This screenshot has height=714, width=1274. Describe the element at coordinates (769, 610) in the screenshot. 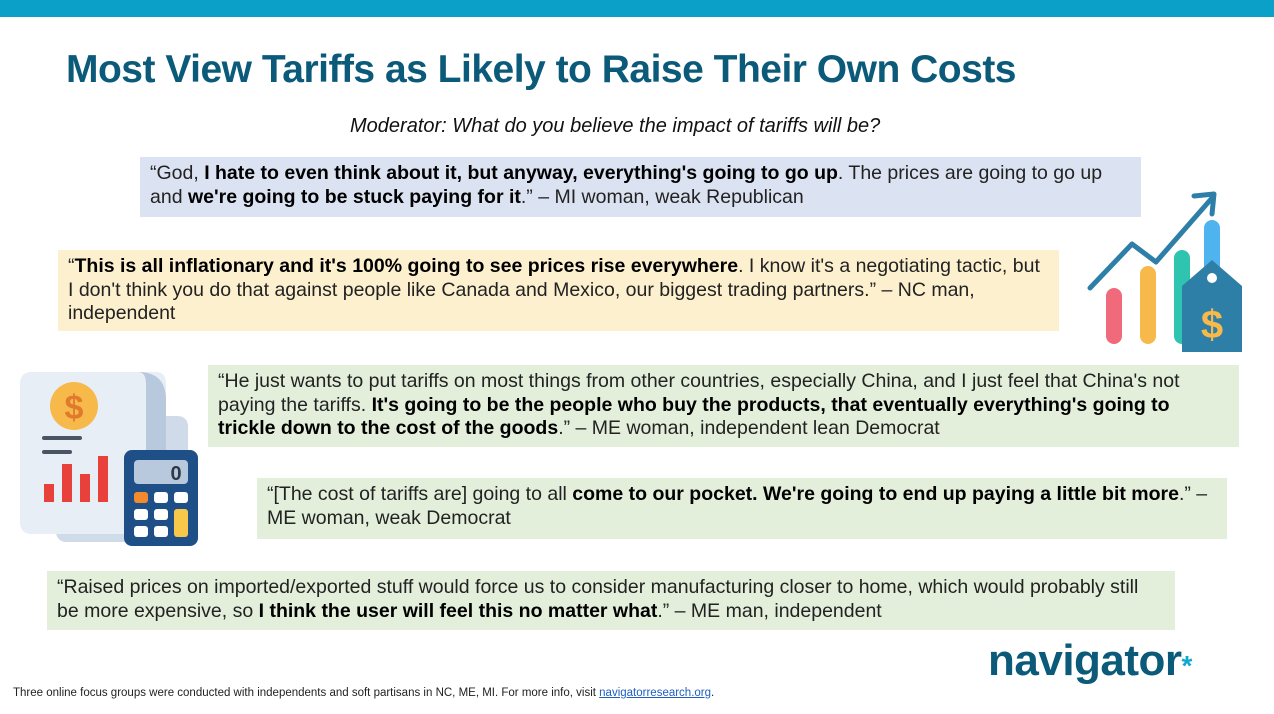

I see `quote-attribution: .” – ME man, independent` at that location.